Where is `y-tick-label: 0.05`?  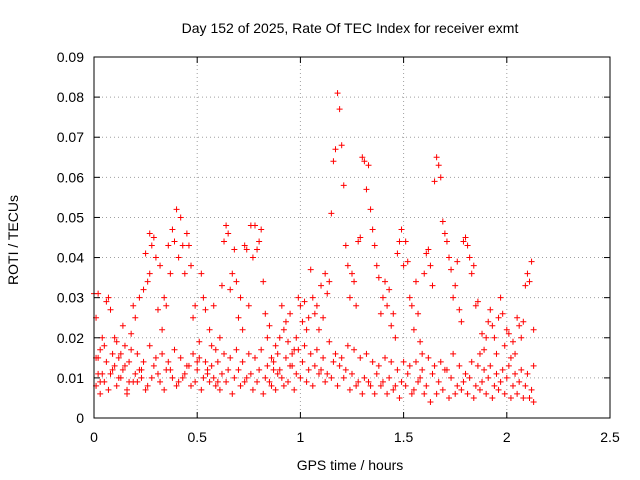
y-tick-label: 0.05 is located at coordinates (70, 217).